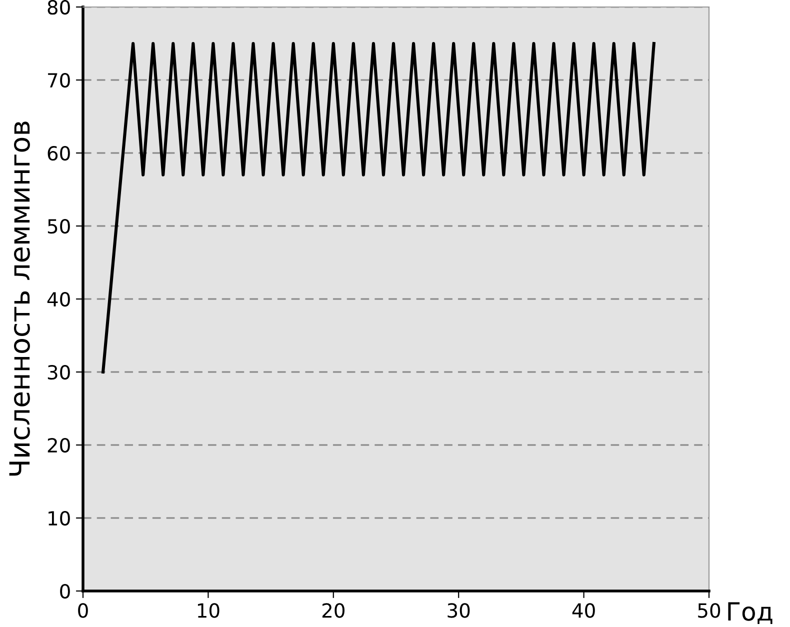  Describe the element at coordinates (59, 153) in the screenshot. I see `y-tick-label: 60` at that location.